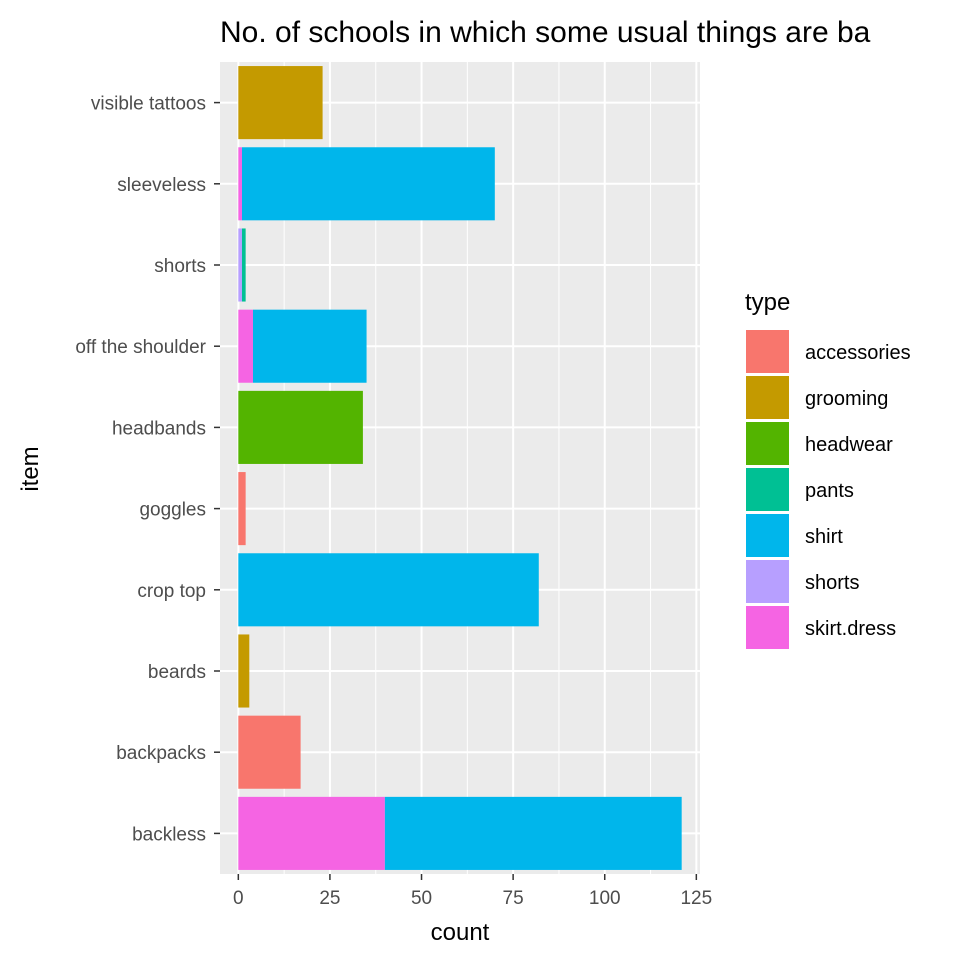 This screenshot has width=960, height=960. Describe the element at coordinates (171, 591) in the screenshot. I see `y-tick-label: crop top` at that location.